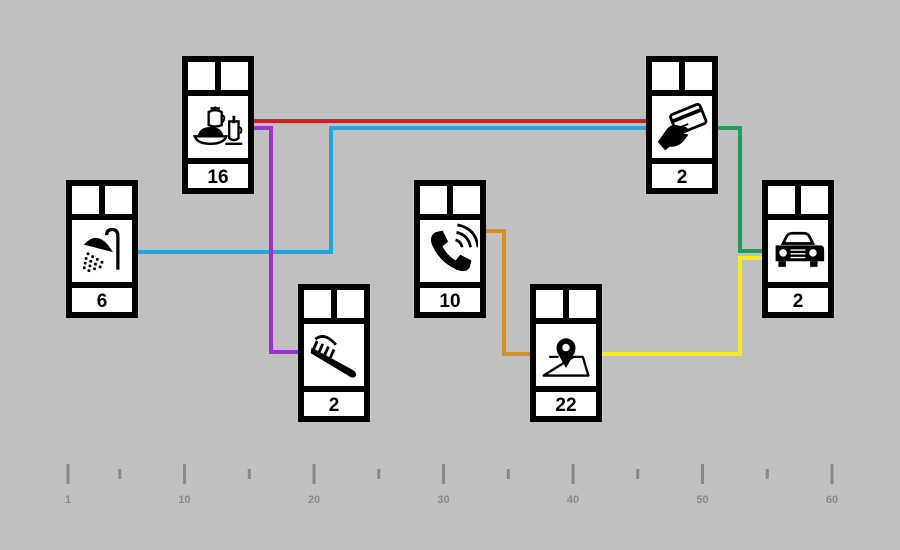  What do you see at coordinates (573, 500) in the screenshot?
I see `axis-tick-label: 40` at bounding box center [573, 500].